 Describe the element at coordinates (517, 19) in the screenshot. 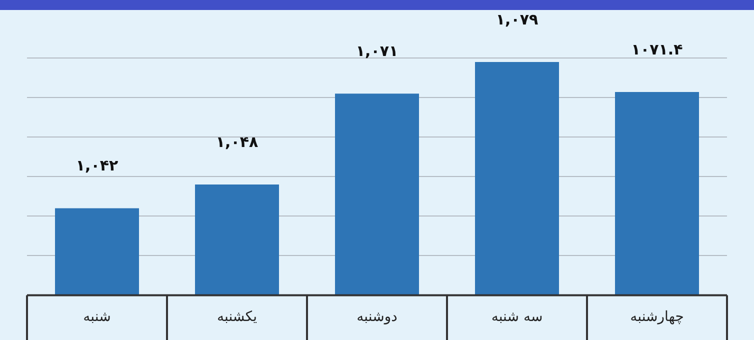

I see `data-label: ۱,۰۷۹` at that location.